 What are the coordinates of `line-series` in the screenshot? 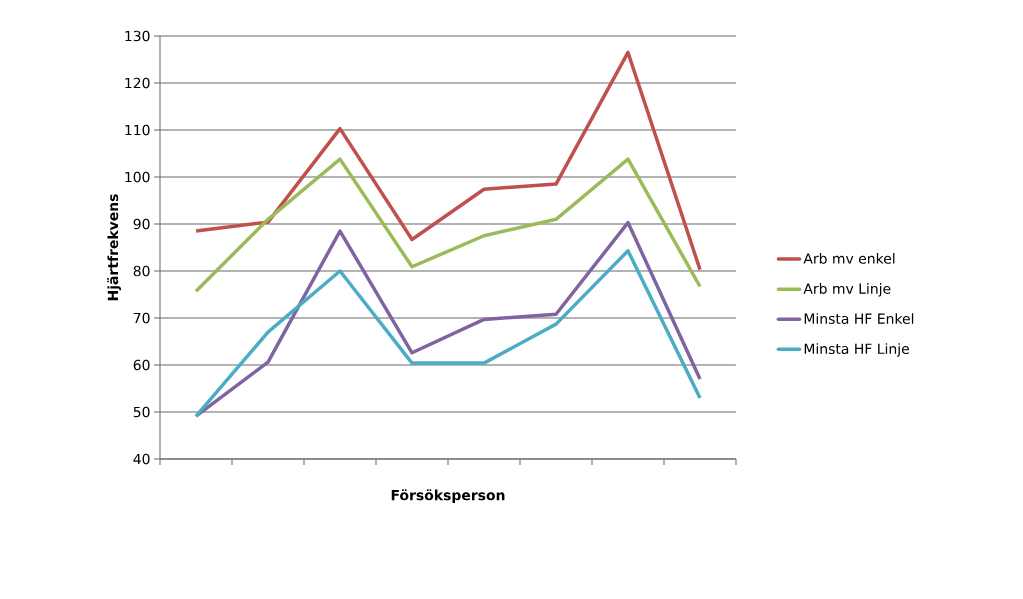 It's located at (448, 225).